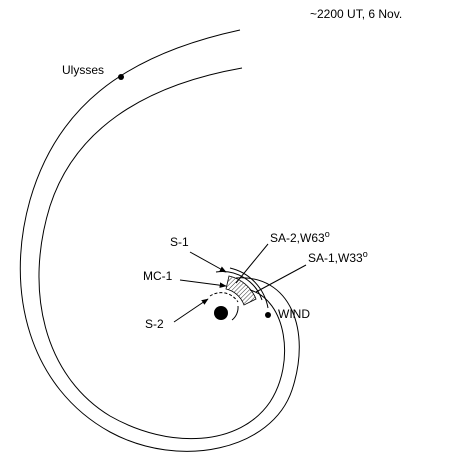  I want to click on ulysses-dot, so click(121, 77).